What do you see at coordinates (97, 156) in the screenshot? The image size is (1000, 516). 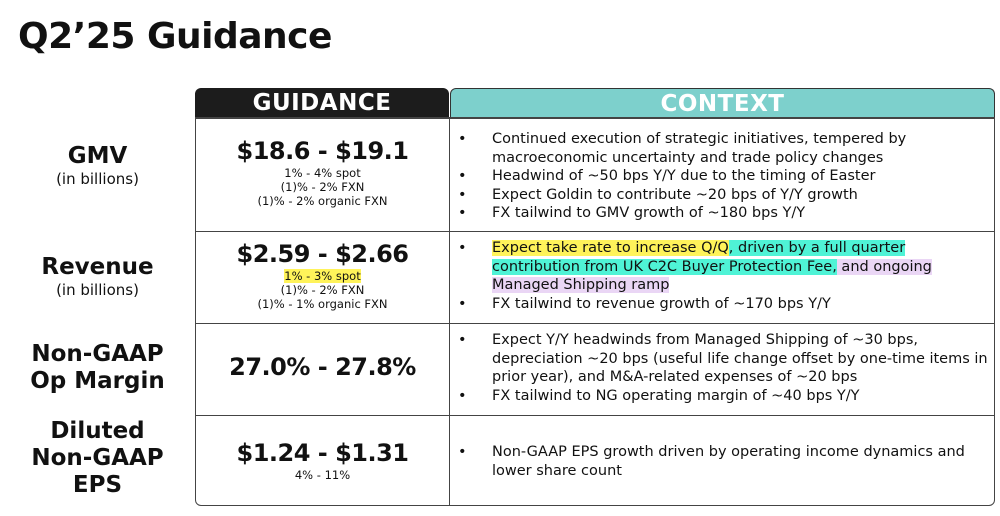 I see `label-main: GMV` at bounding box center [97, 156].